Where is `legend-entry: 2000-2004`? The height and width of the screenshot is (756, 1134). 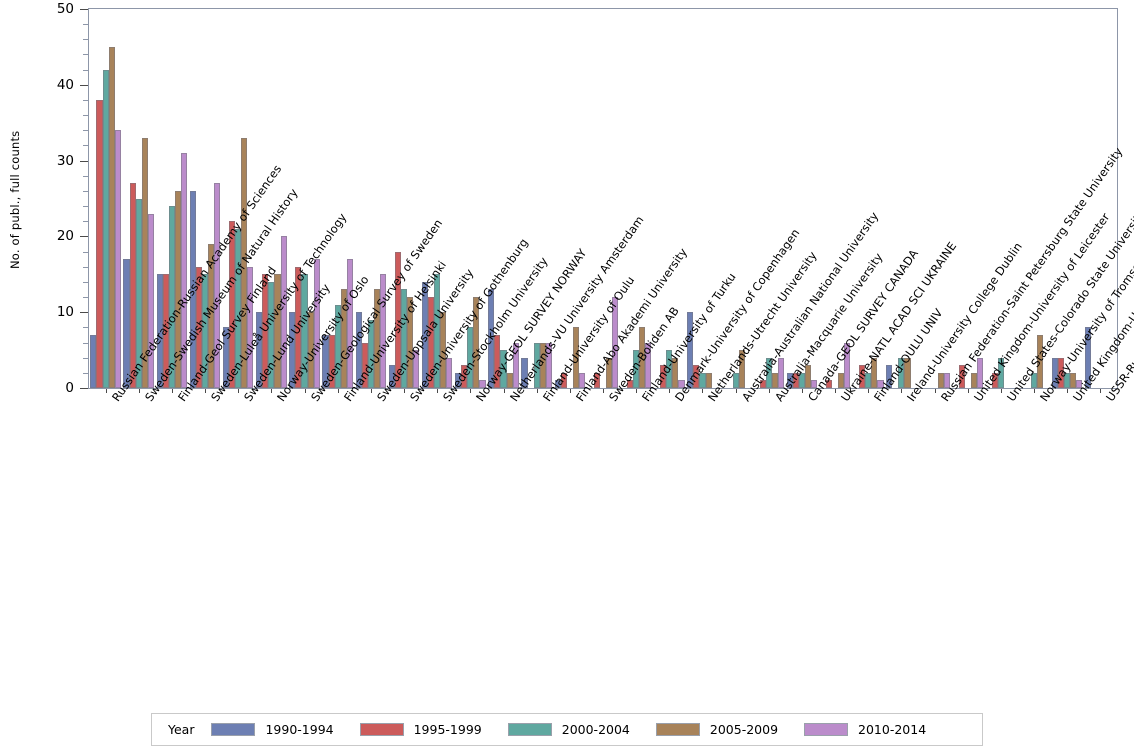
legend-entry: 2000-2004 is located at coordinates (568, 729).